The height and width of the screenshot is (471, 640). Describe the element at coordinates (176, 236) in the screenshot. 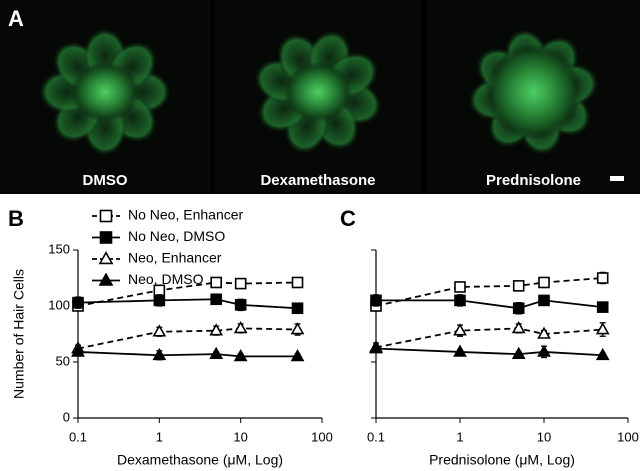

I see `legend-label: No Neo, DMSO` at that location.